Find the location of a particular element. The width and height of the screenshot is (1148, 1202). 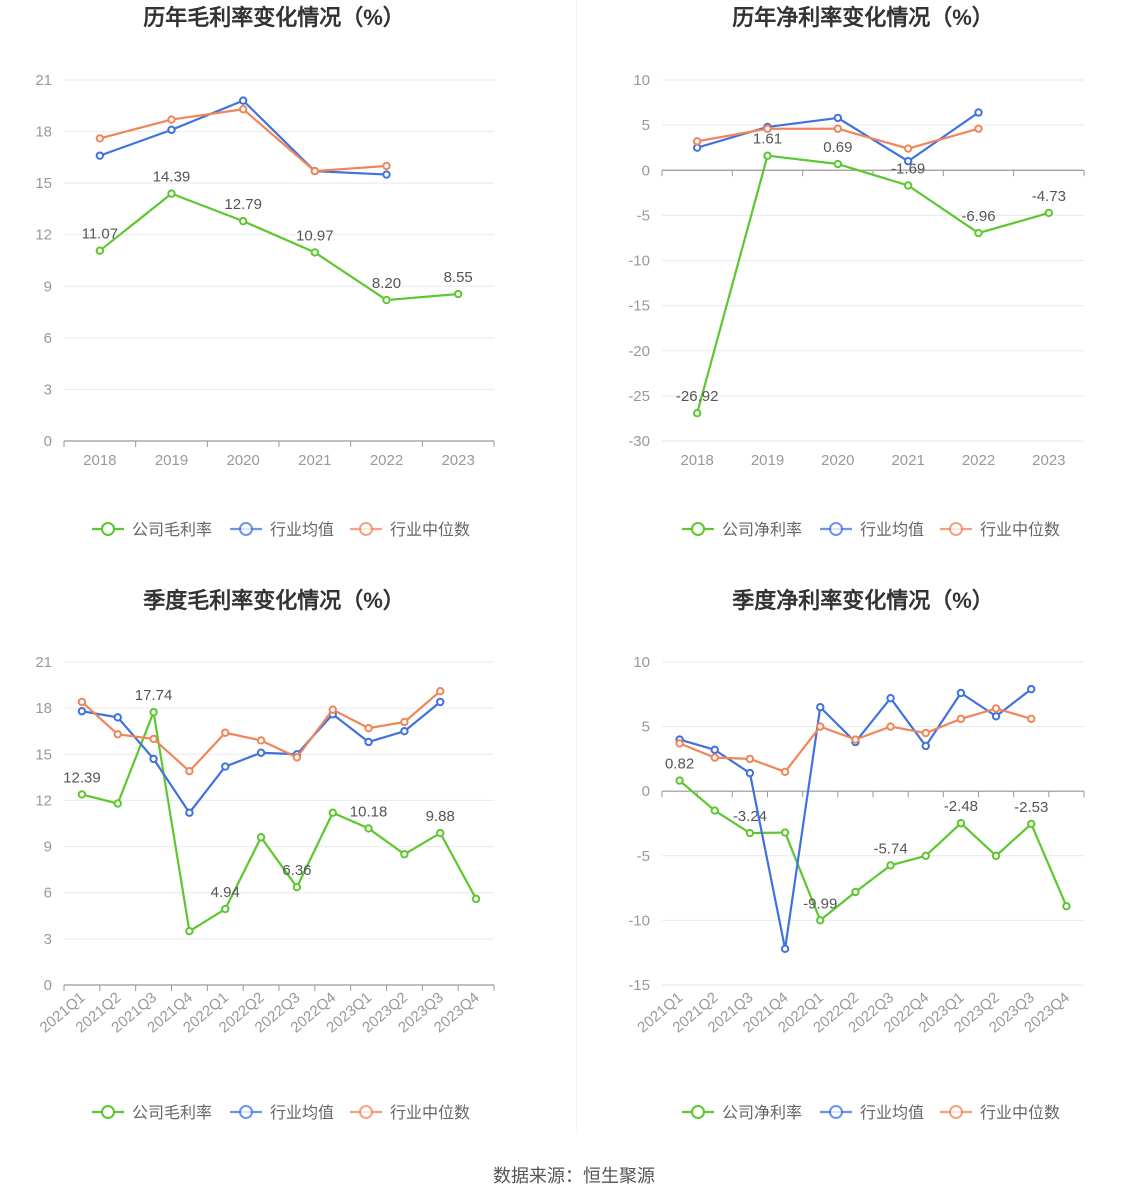

x-tick-label: 2023 is located at coordinates (1048, 460).